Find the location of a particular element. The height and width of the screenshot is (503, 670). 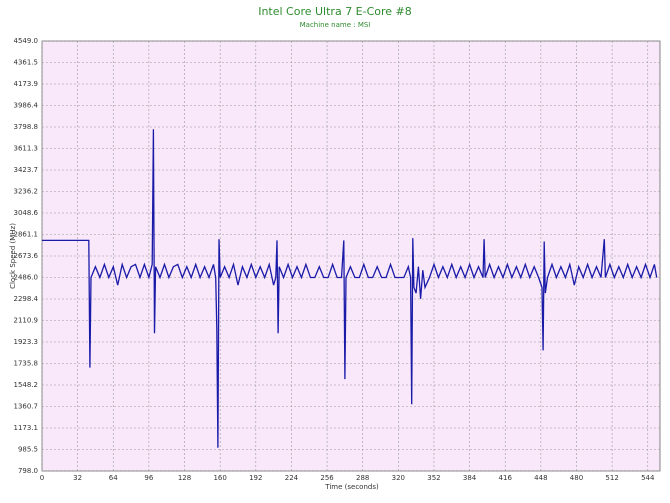

y-tick-label: 3611.3 is located at coordinates (26, 148).